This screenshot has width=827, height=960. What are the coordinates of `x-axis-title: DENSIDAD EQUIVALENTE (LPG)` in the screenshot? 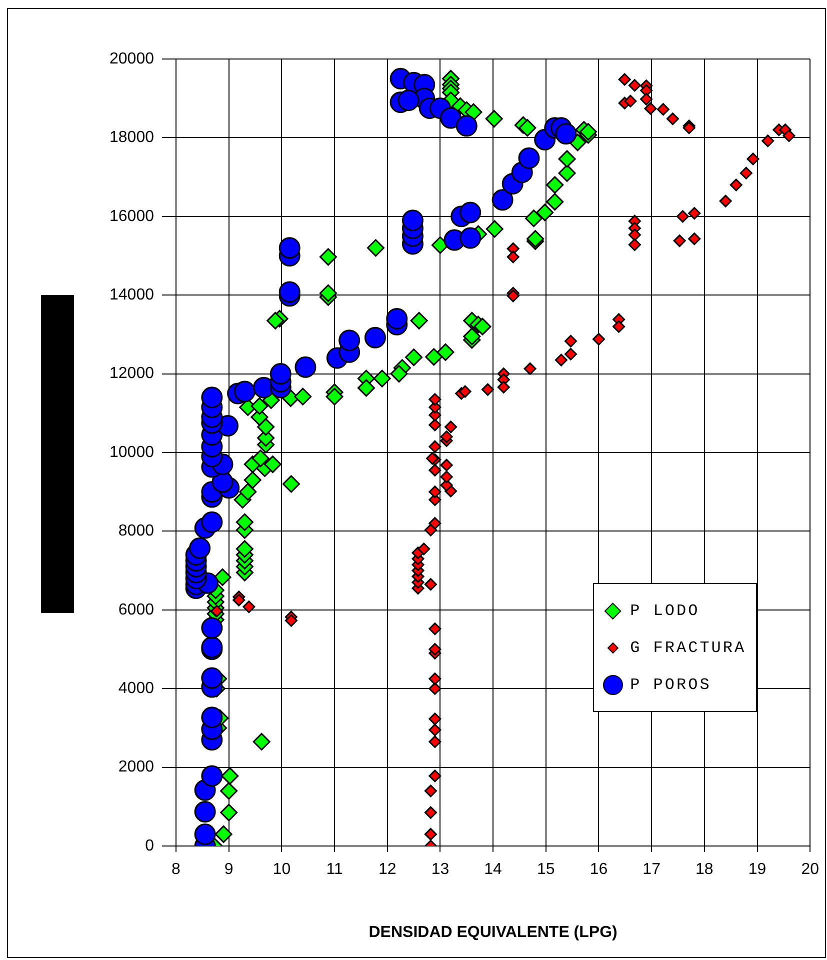 It's located at (493, 932).